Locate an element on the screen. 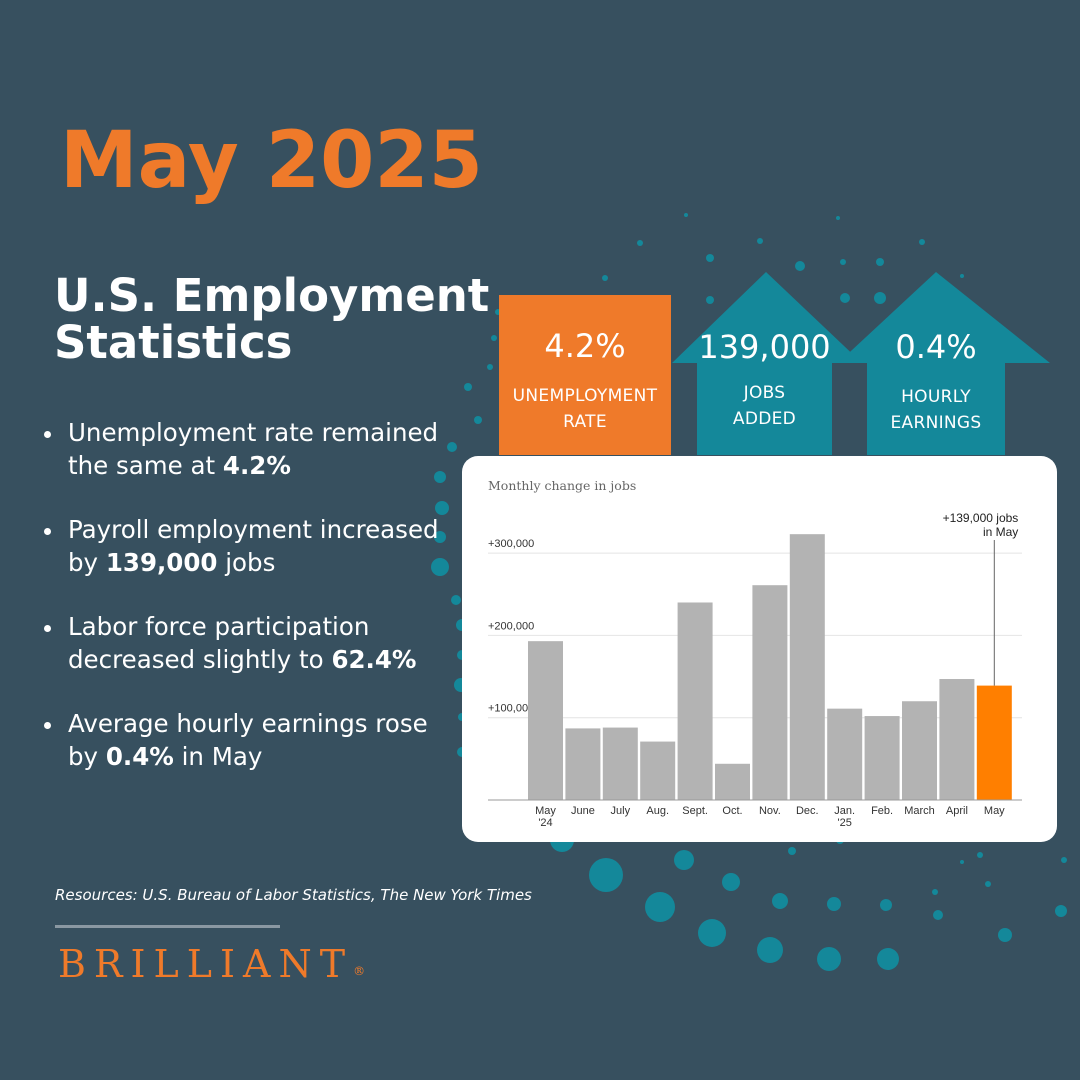 This screenshot has width=1080, height=1080. jobs-stat: 139,000 JOBS ADDED is located at coordinates (764, 363).